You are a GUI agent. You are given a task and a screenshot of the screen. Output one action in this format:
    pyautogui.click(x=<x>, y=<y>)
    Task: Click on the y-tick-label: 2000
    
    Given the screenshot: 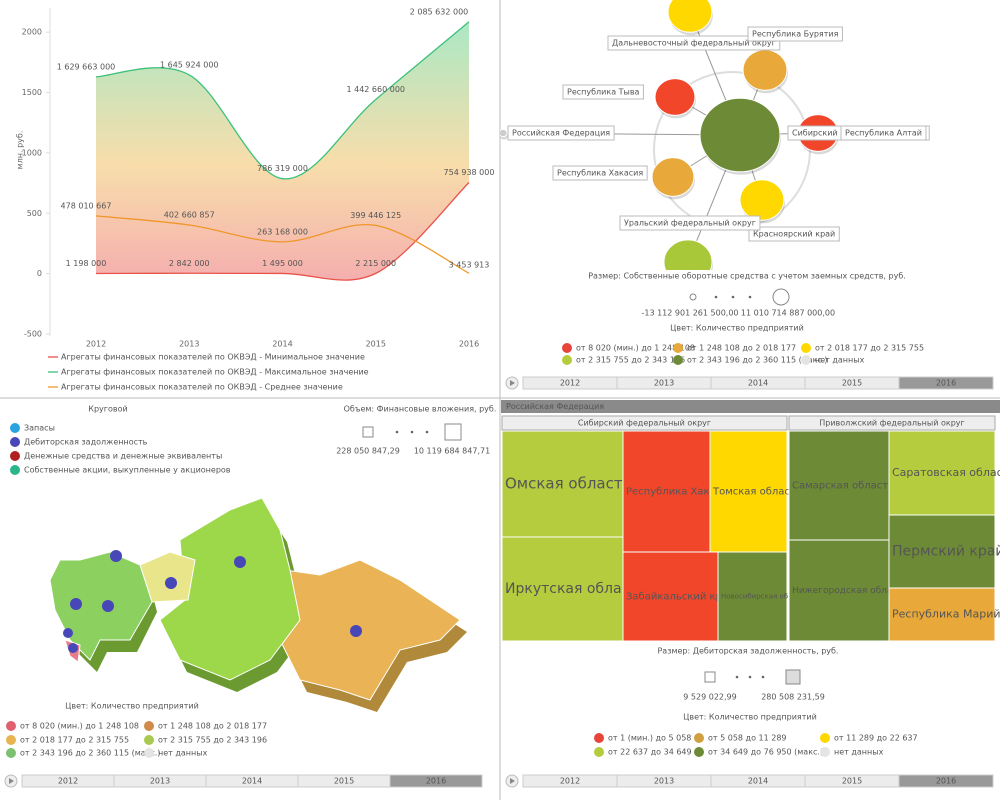 What is the action you would take?
    pyautogui.click(x=32, y=32)
    